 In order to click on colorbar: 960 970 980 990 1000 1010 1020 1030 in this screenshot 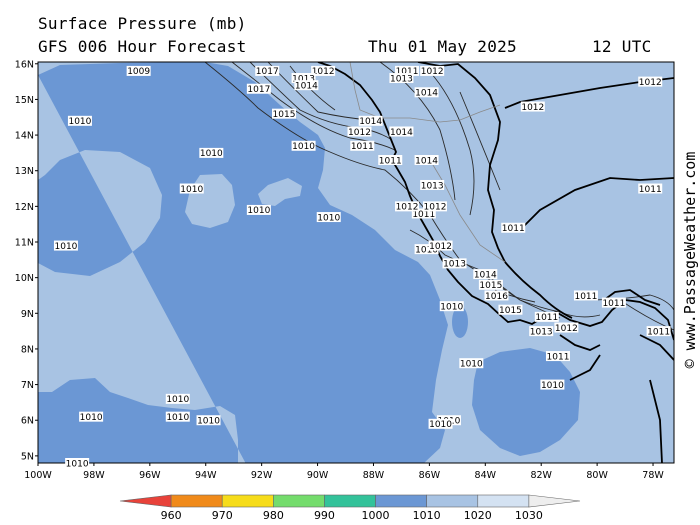, I will do `click(350, 508)`.